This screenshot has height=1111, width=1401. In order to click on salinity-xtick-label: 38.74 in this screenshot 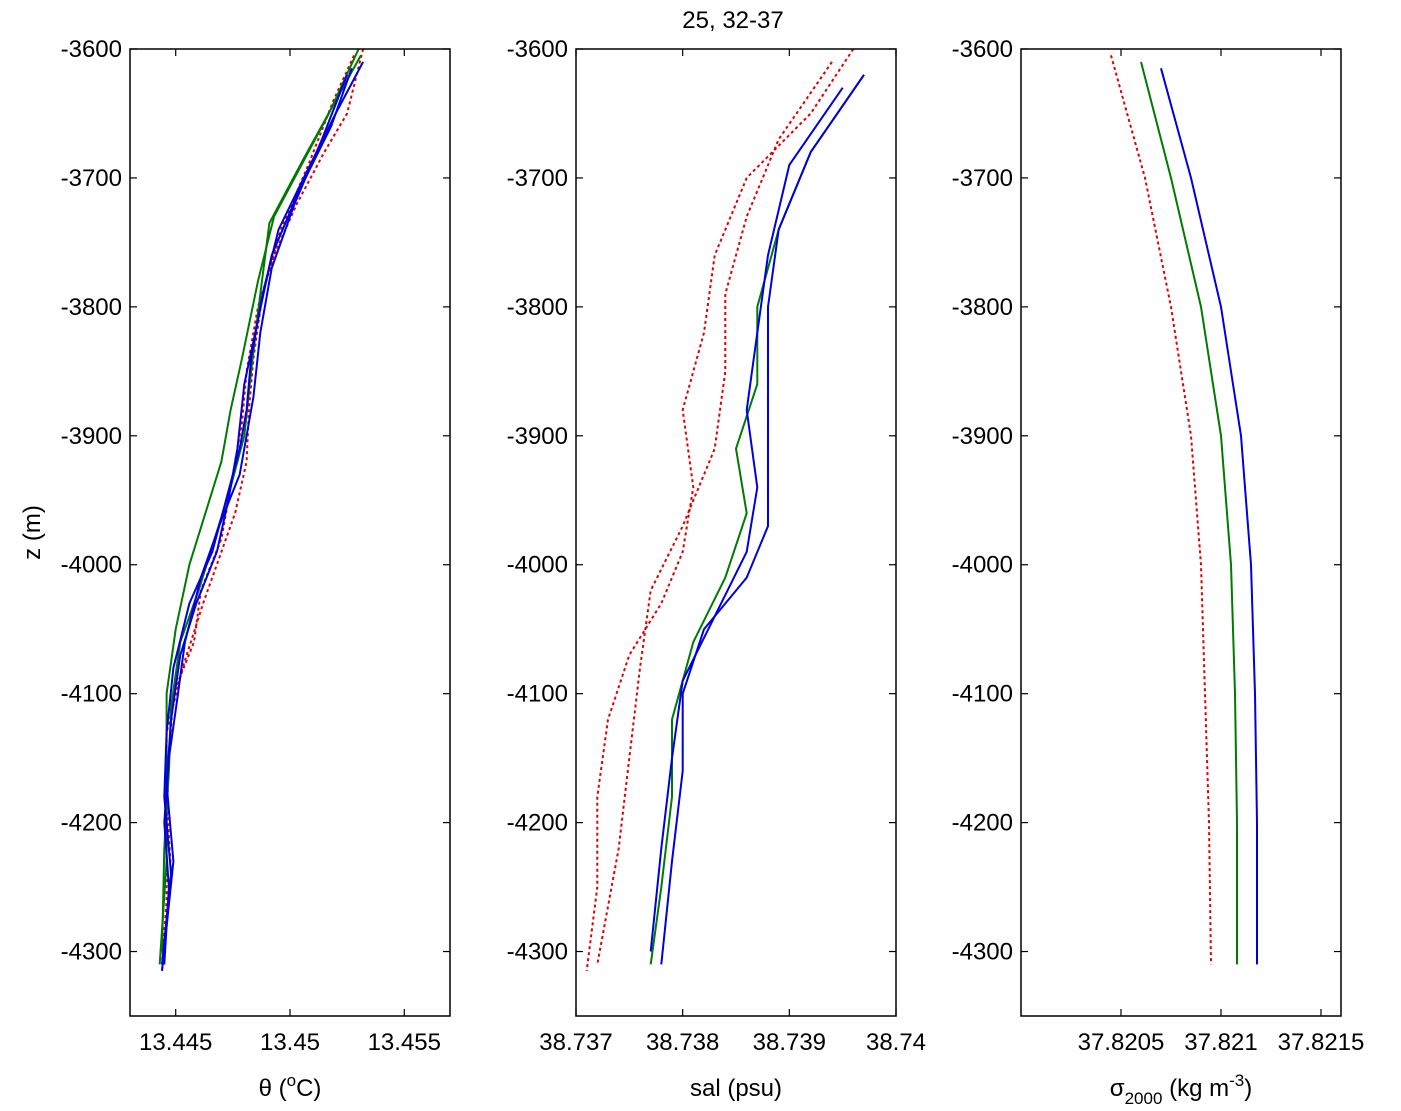, I will do `click(896, 1042)`.